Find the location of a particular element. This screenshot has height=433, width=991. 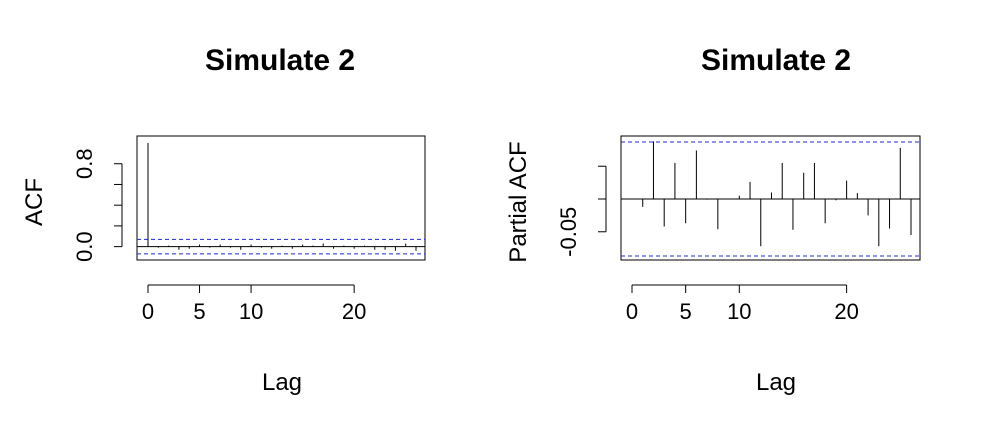

pacf-marks is located at coordinates (770, 199).